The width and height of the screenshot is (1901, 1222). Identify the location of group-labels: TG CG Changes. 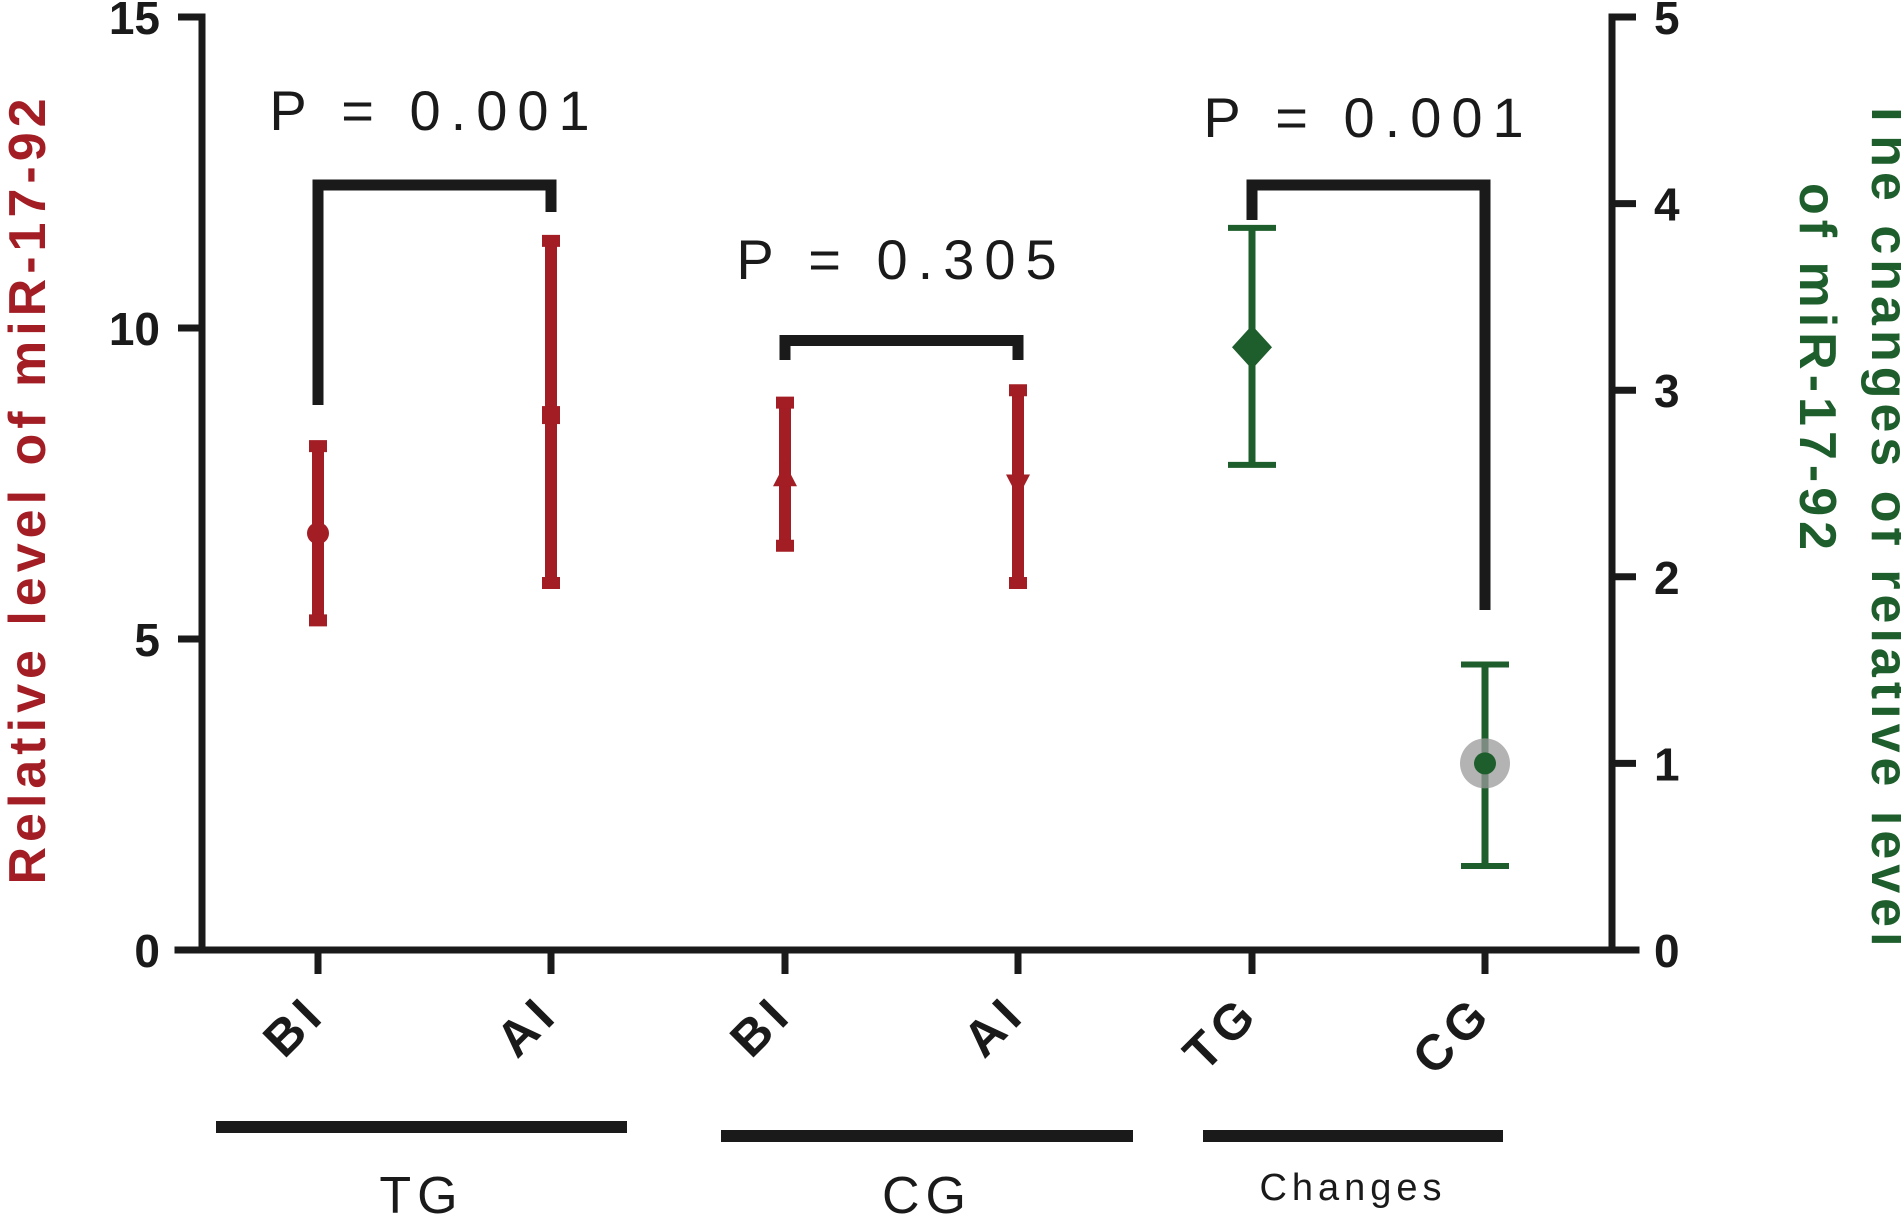
(859, 1171).